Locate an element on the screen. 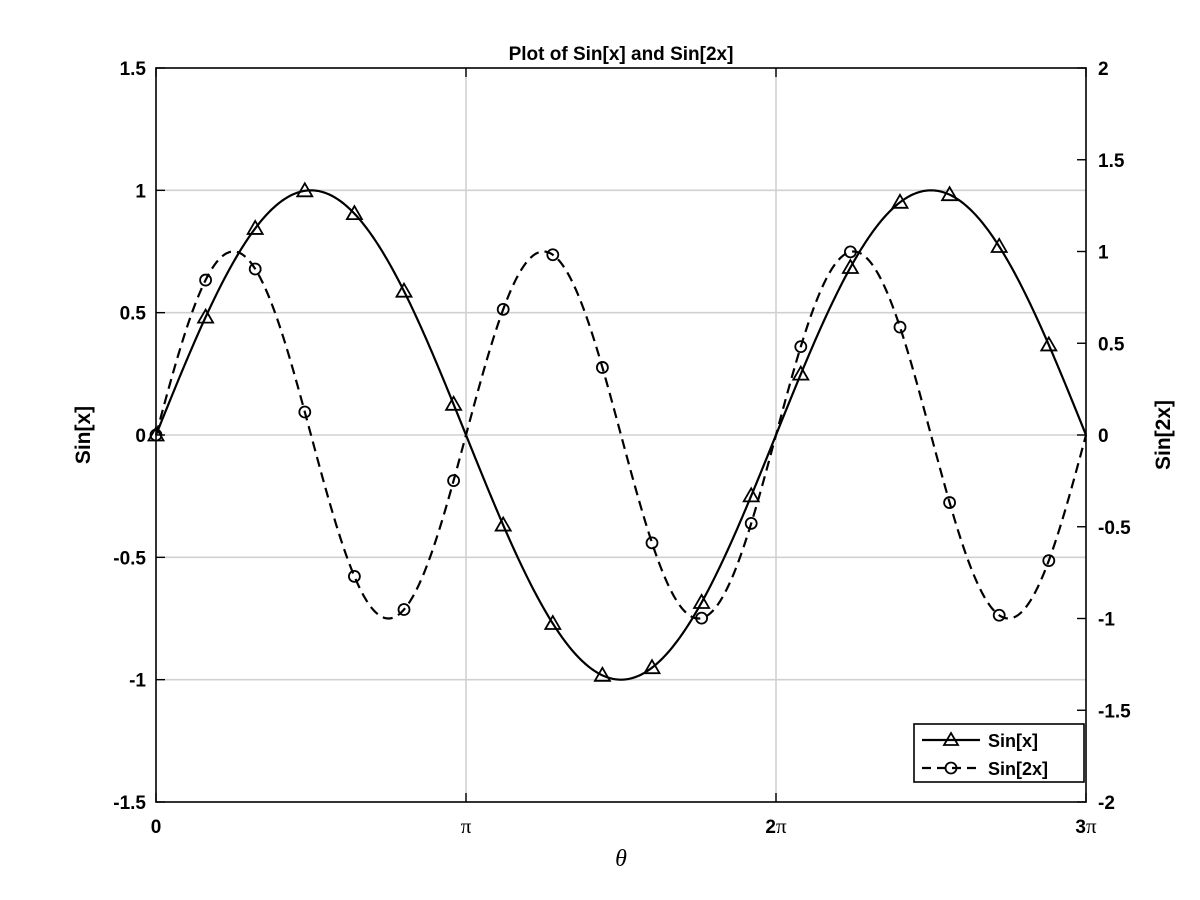 Image resolution: width=1200 pixels, height=900 pixels. y-left-tick-label-0: -1.5 is located at coordinates (129, 803).